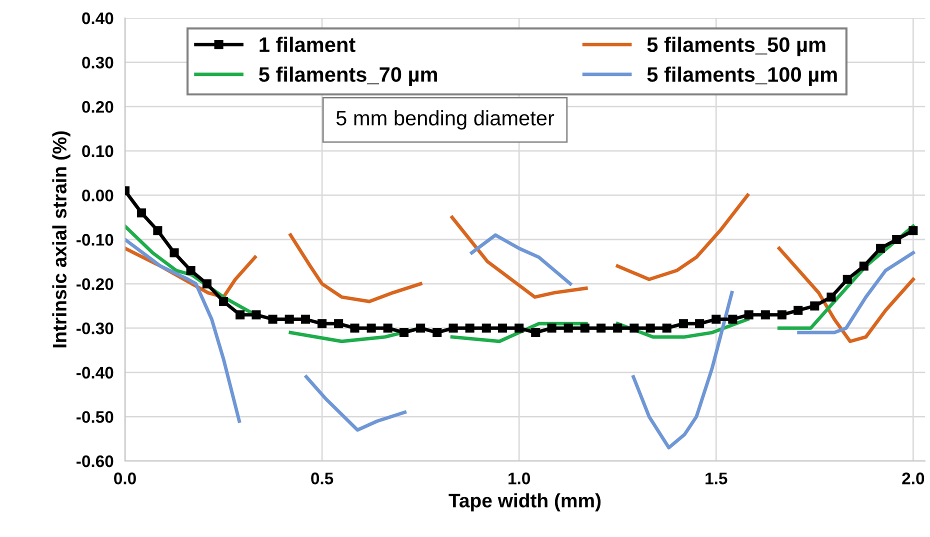 The height and width of the screenshot is (537, 930). Describe the element at coordinates (95, 461) in the screenshot. I see `y-tick-label: -0.60` at that location.